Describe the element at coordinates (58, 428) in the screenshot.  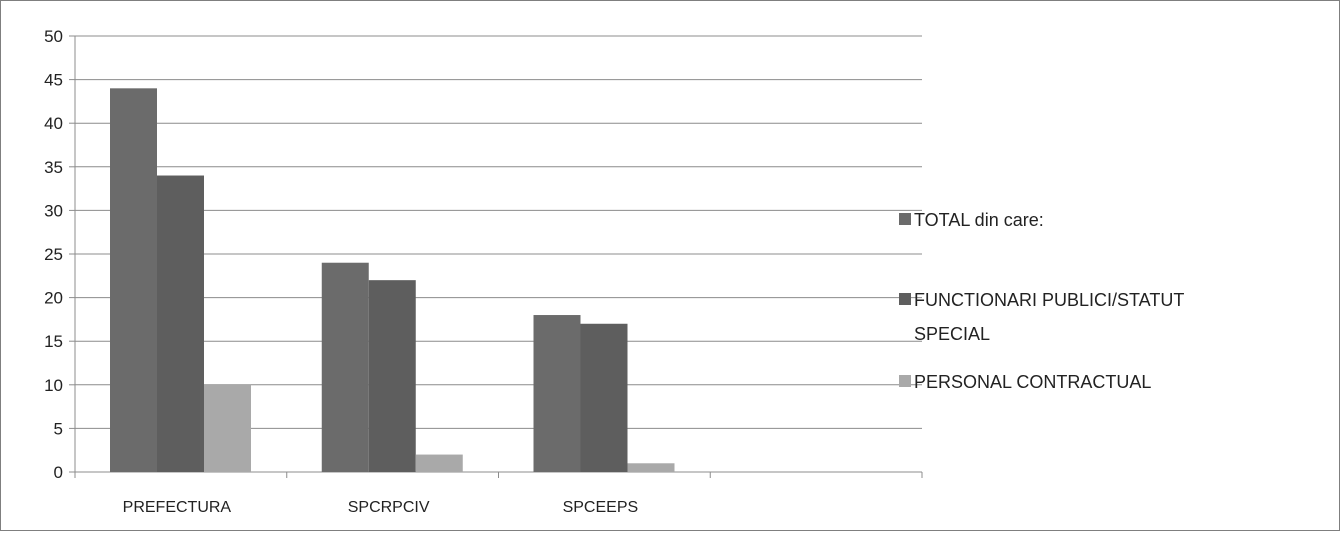
I see `y-tick-label: 5` at that location.